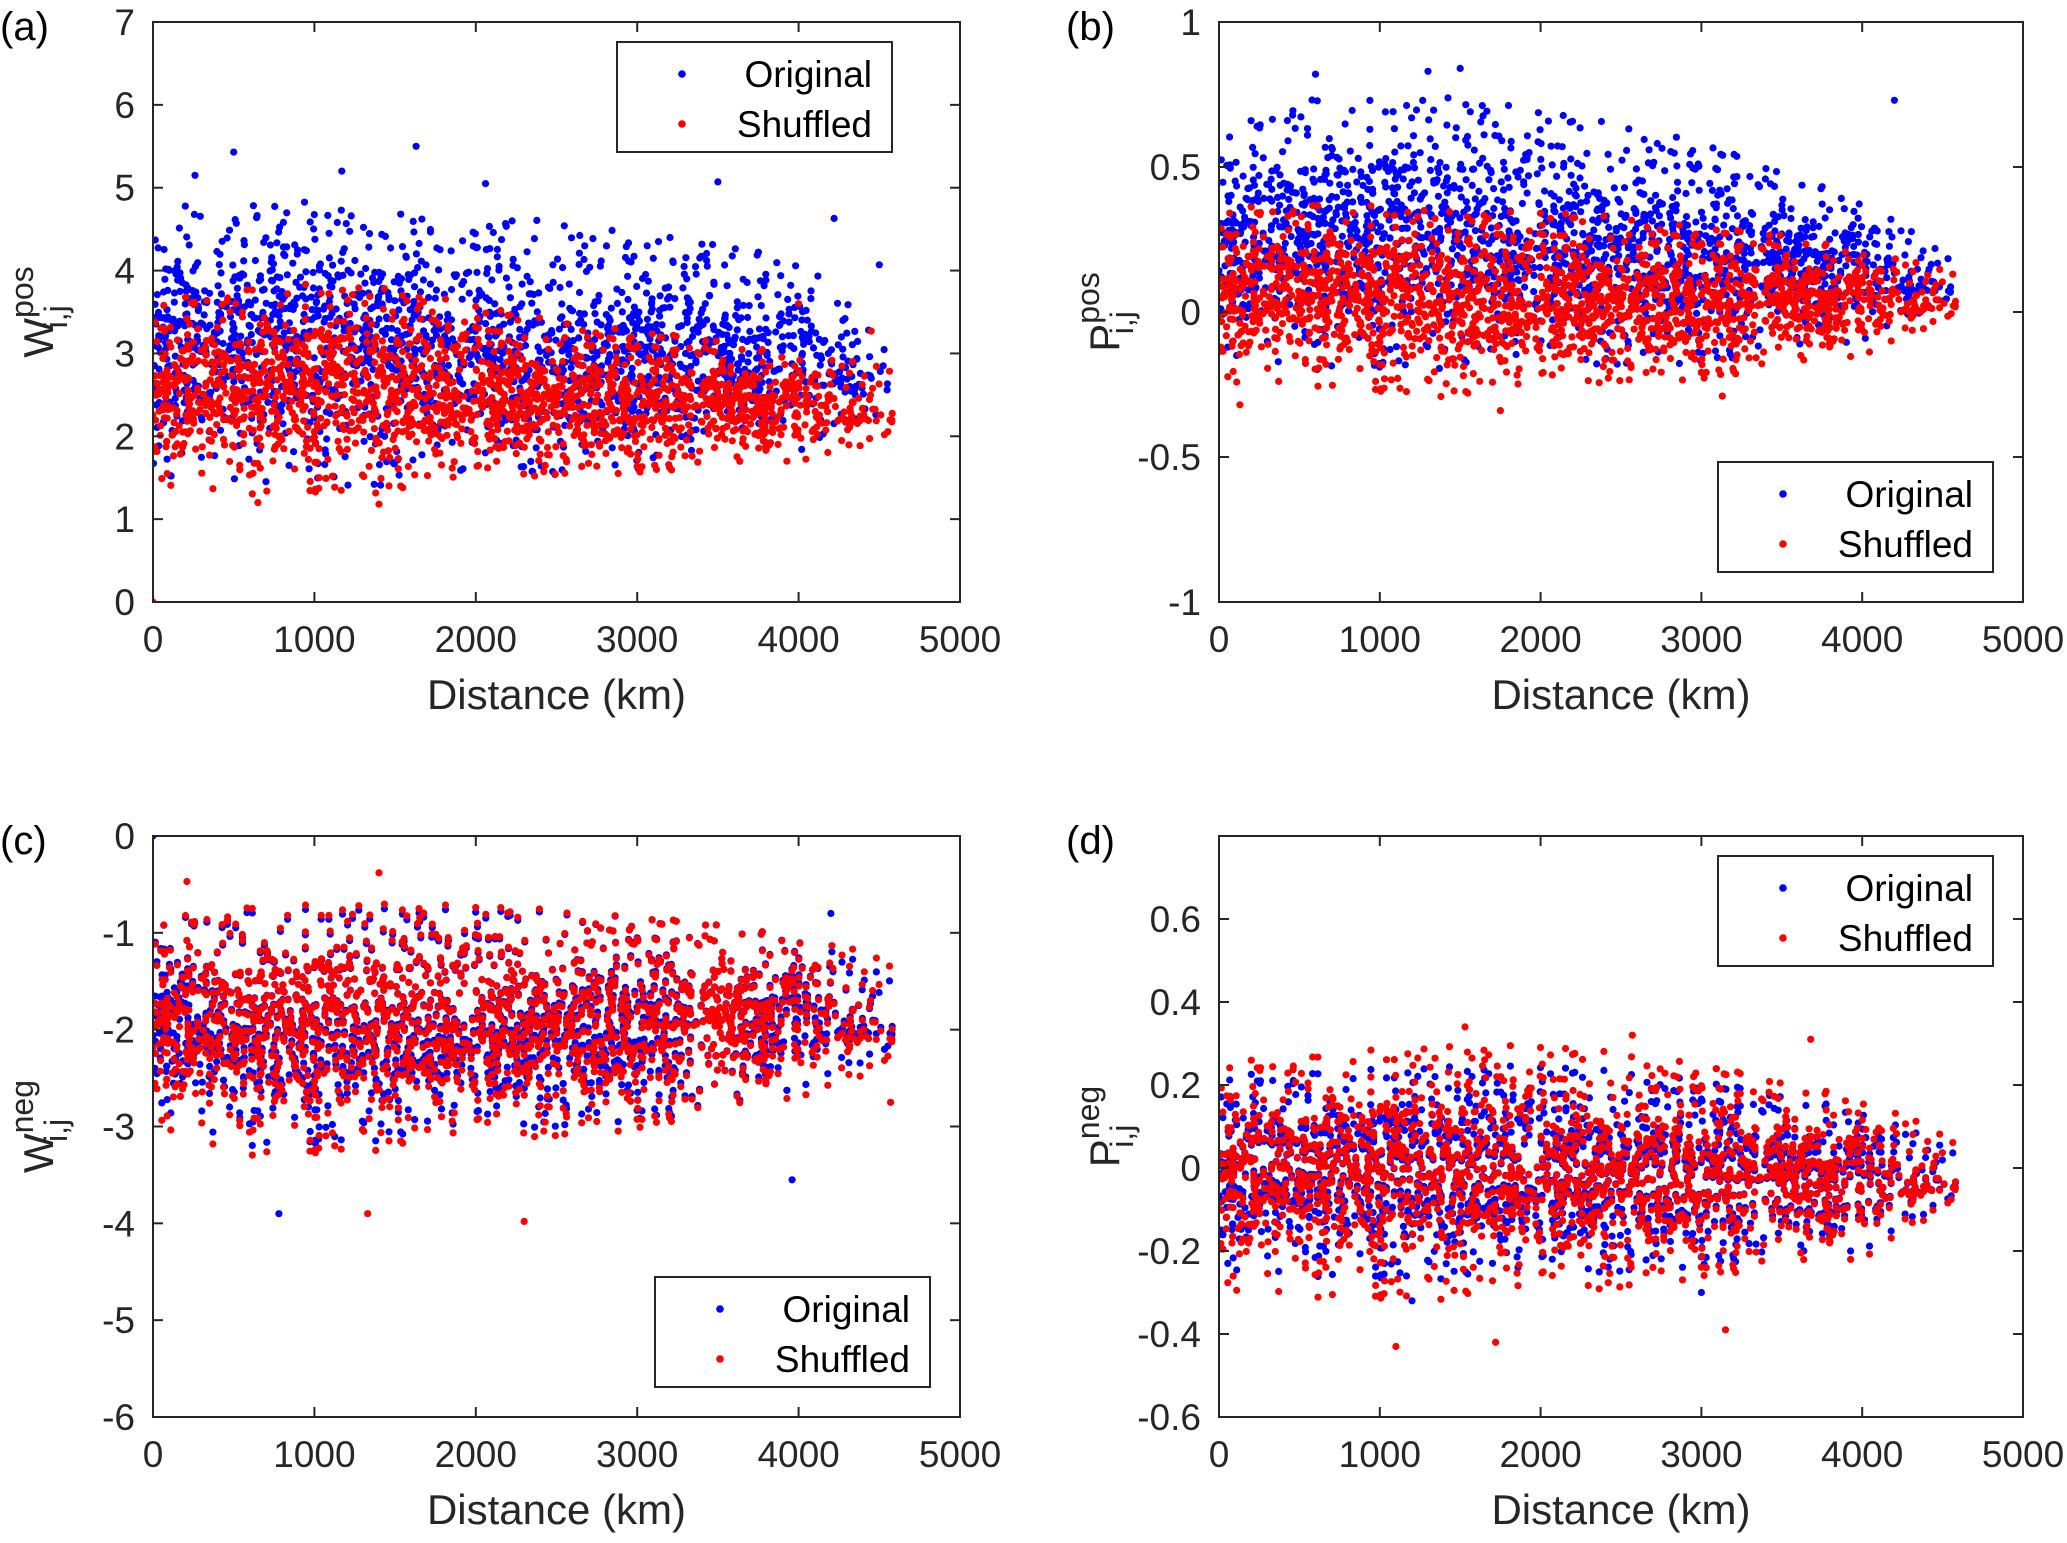  Describe the element at coordinates (754, 97) in the screenshot. I see `legend-box` at that location.